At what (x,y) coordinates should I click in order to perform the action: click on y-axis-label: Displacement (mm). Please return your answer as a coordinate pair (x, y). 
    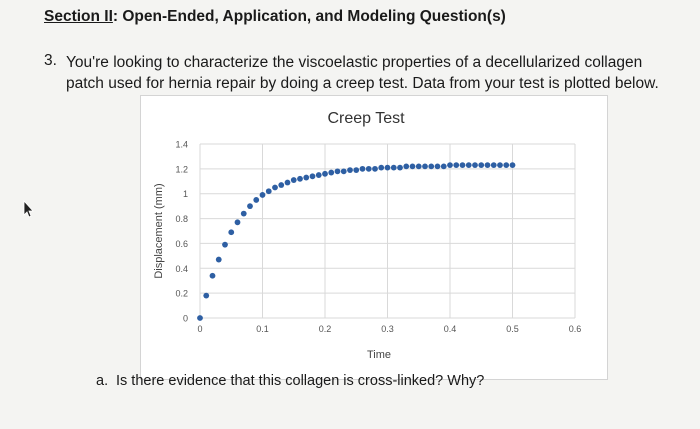
    Looking at the image, I should click on (159, 230).